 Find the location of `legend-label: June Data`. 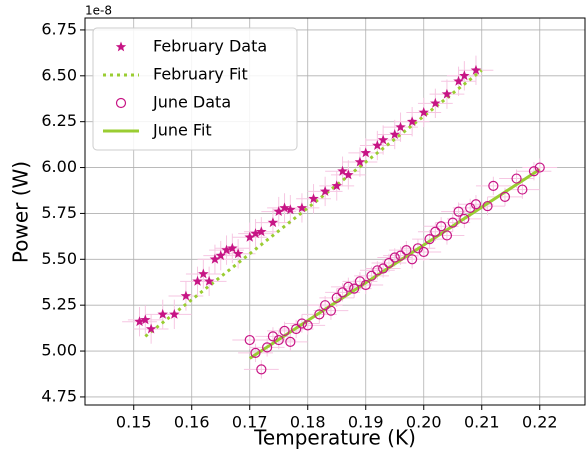

legend-label: June Data is located at coordinates (191, 102).